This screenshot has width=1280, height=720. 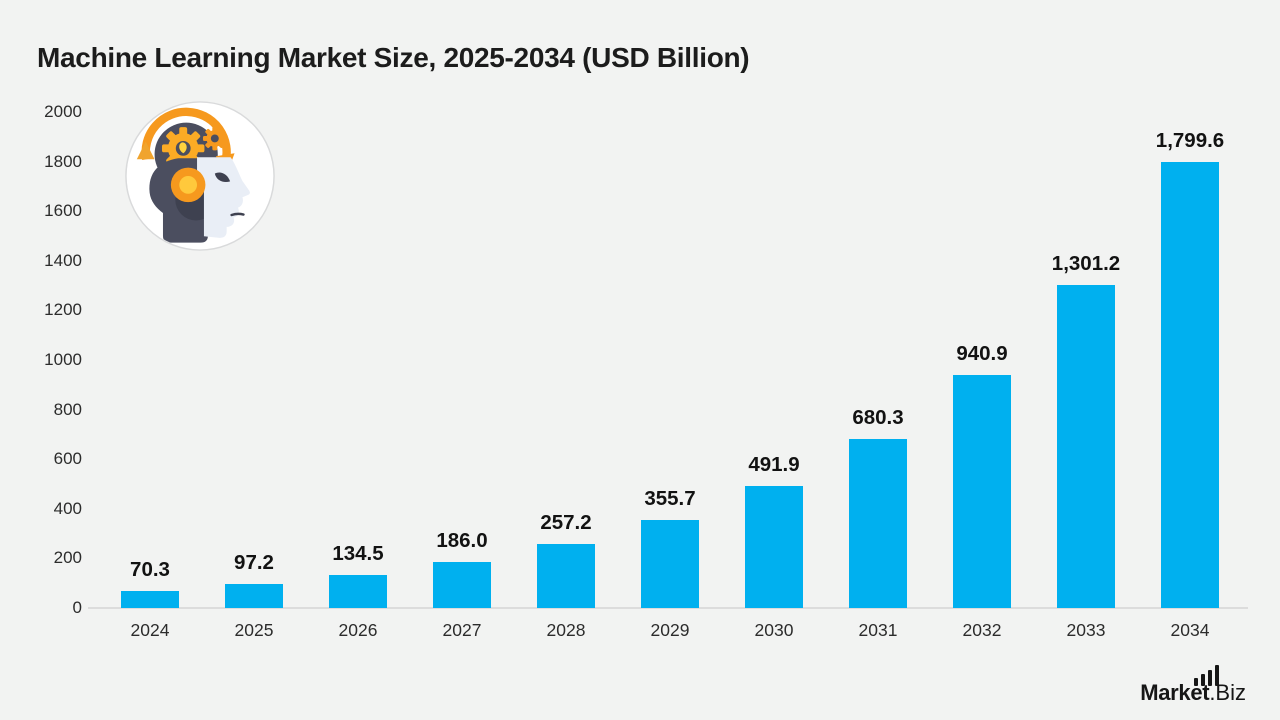 What do you see at coordinates (1193, 685) in the screenshot?
I see `marketbiz-logo: Market.Biz` at bounding box center [1193, 685].